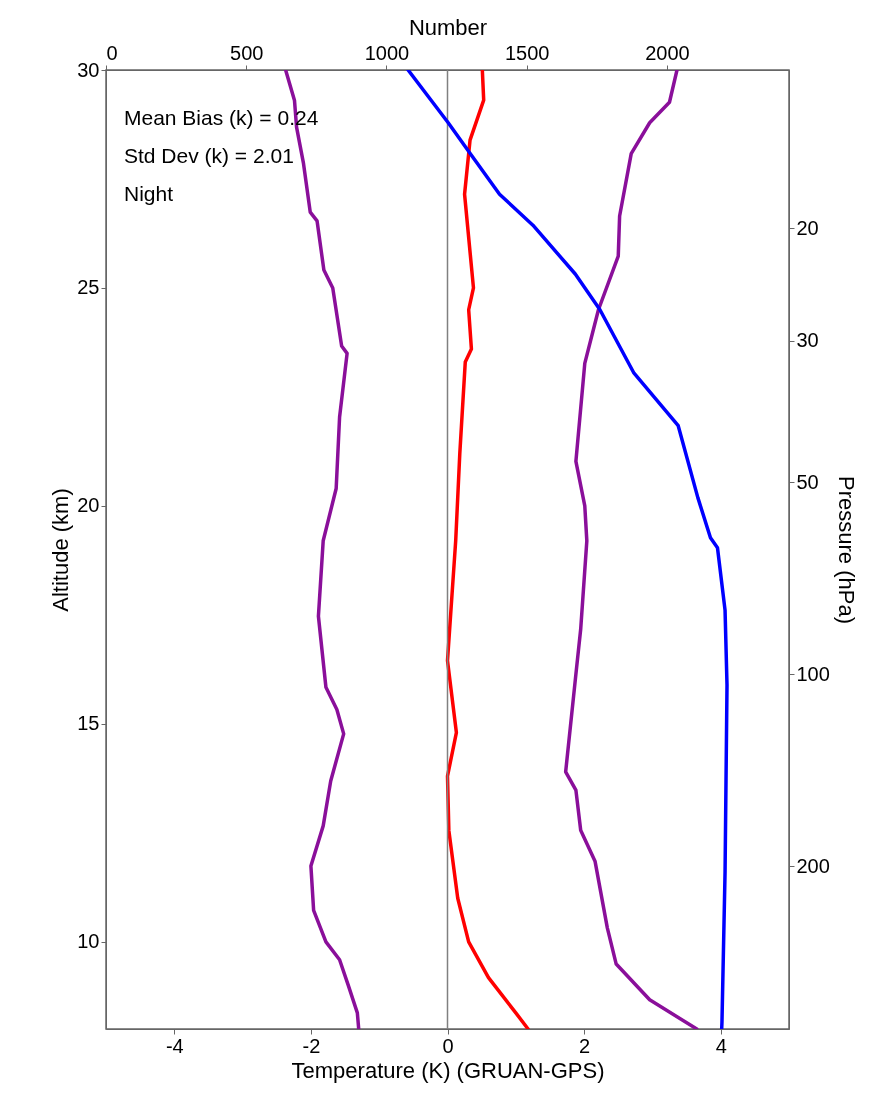 The height and width of the screenshot is (1112, 883). What do you see at coordinates (667, 52) in the screenshot?
I see `x2-tick-label: 2000` at bounding box center [667, 52].